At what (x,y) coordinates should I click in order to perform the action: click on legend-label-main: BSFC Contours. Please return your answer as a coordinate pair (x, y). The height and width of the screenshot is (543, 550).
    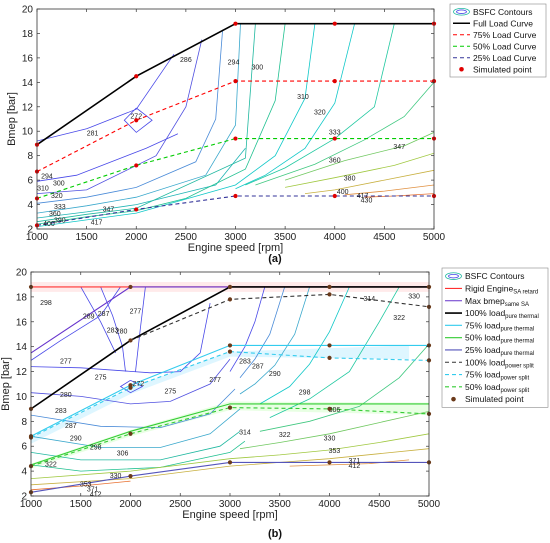
    Looking at the image, I should click on (495, 276).